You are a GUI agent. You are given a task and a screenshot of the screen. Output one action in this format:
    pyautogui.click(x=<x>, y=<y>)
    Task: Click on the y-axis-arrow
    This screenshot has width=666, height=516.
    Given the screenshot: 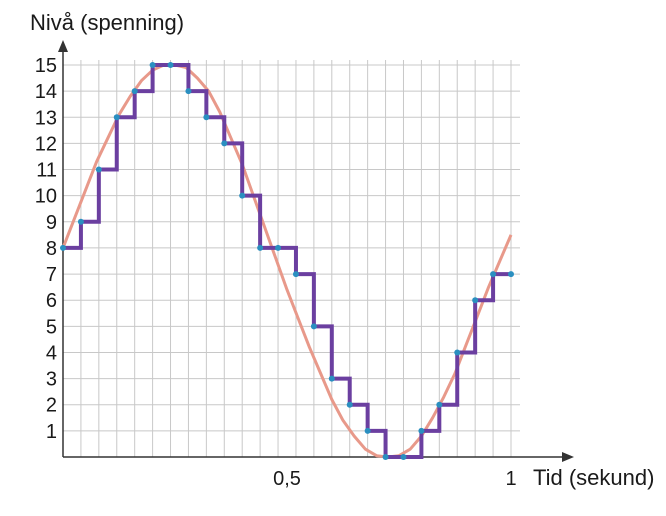 What is the action you would take?
    pyautogui.click(x=63, y=46)
    